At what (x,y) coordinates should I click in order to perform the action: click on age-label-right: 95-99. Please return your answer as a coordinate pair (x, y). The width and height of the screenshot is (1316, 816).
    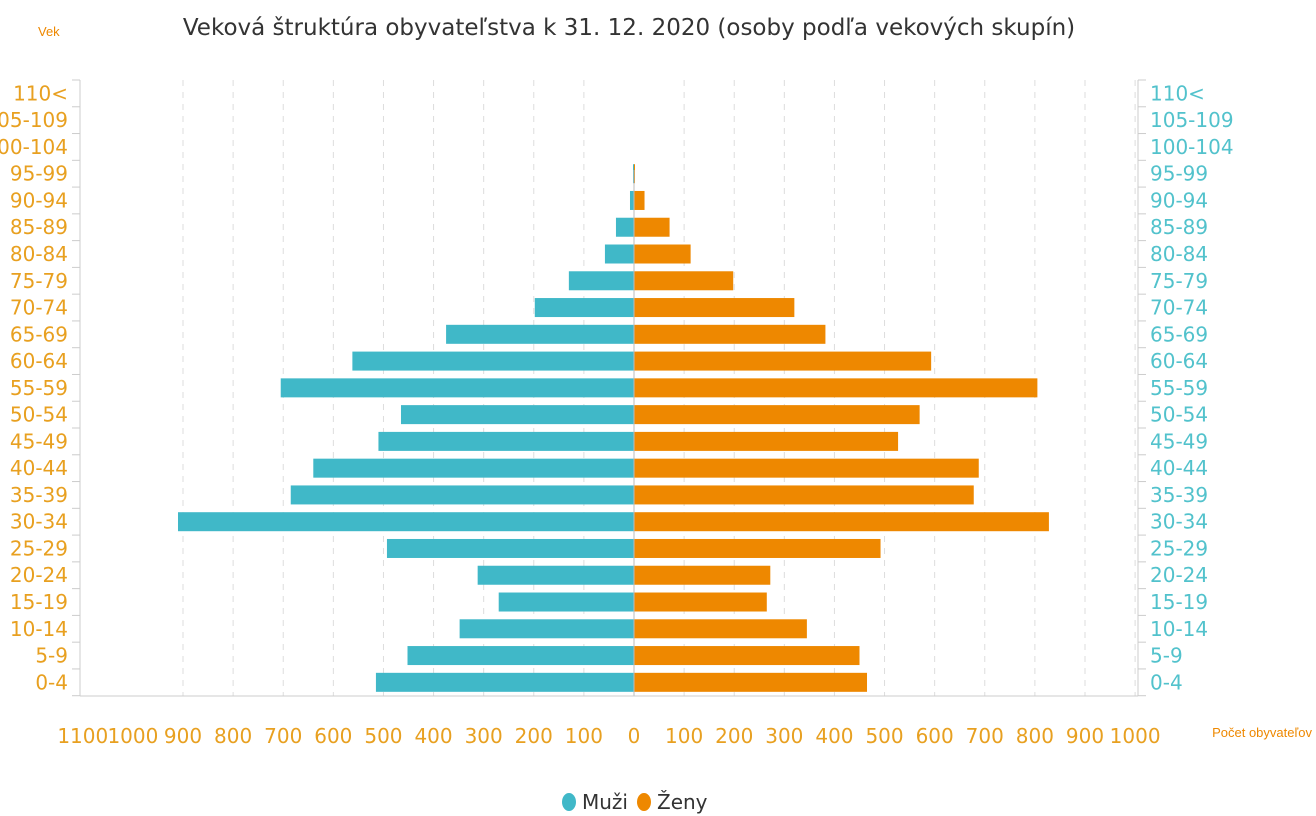
    Looking at the image, I should click on (1179, 174).